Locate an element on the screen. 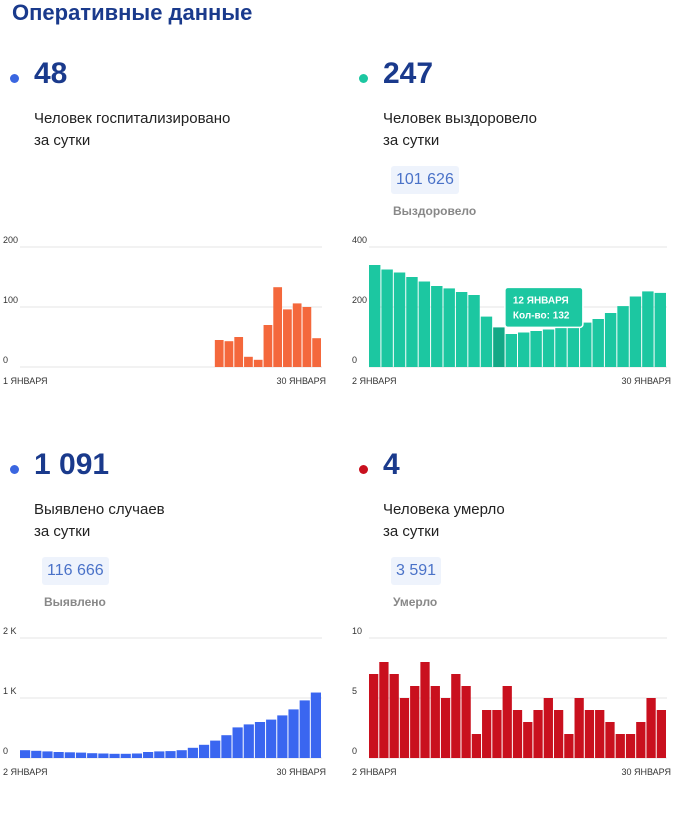 This screenshot has width=673, height=826. y-tick-label: 400 is located at coordinates (359, 240).